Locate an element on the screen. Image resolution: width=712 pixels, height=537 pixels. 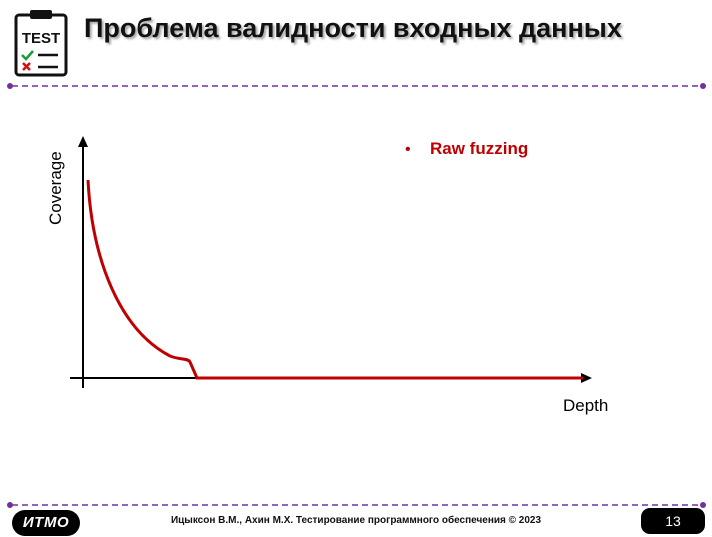
x-axis-arrow is located at coordinates (586, 378).